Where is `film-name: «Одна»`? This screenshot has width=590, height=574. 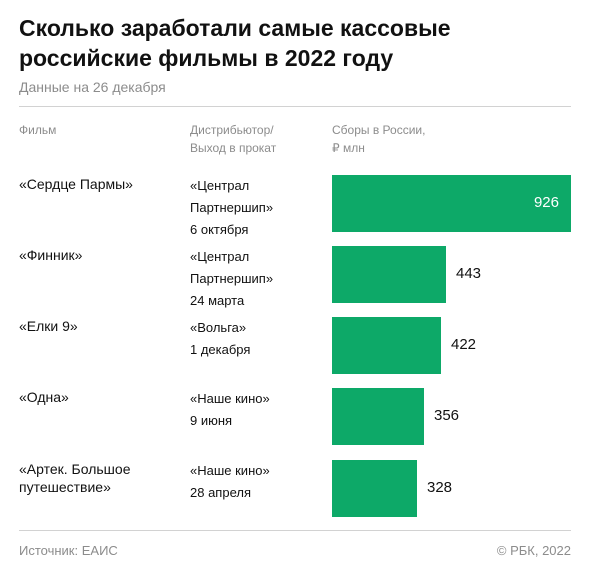 film-name: «Одна» is located at coordinates (99, 397).